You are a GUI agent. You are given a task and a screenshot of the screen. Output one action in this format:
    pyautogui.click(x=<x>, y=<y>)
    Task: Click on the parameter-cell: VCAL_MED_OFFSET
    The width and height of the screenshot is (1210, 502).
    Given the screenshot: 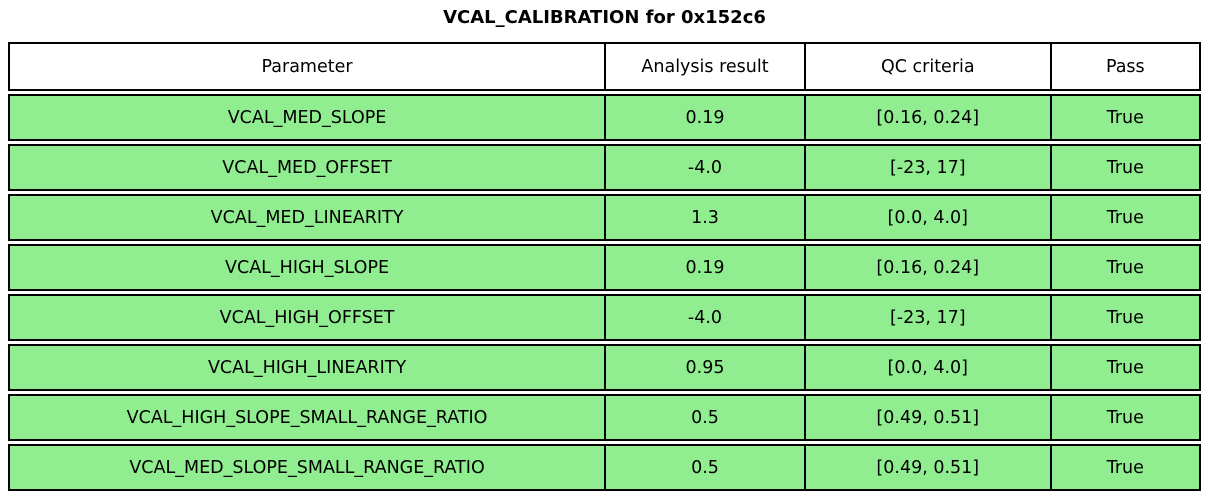 What is the action you would take?
    pyautogui.click(x=307, y=167)
    